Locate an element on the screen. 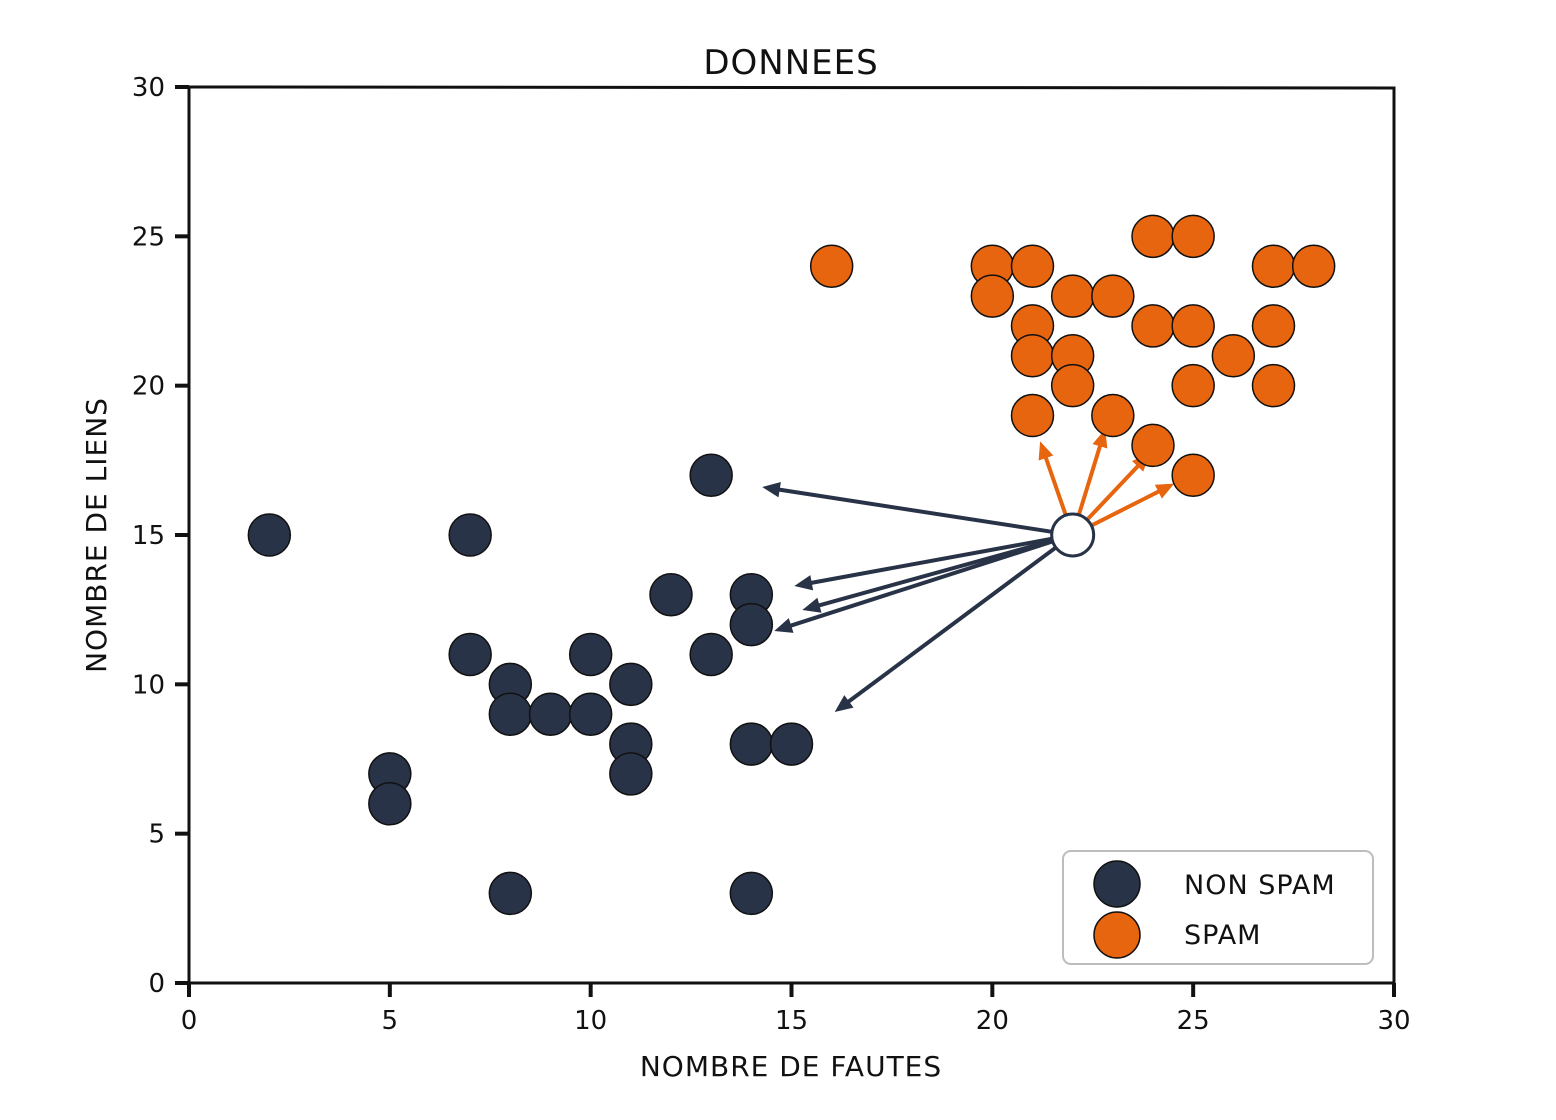  neighbor-arrows is located at coordinates (968, 570).